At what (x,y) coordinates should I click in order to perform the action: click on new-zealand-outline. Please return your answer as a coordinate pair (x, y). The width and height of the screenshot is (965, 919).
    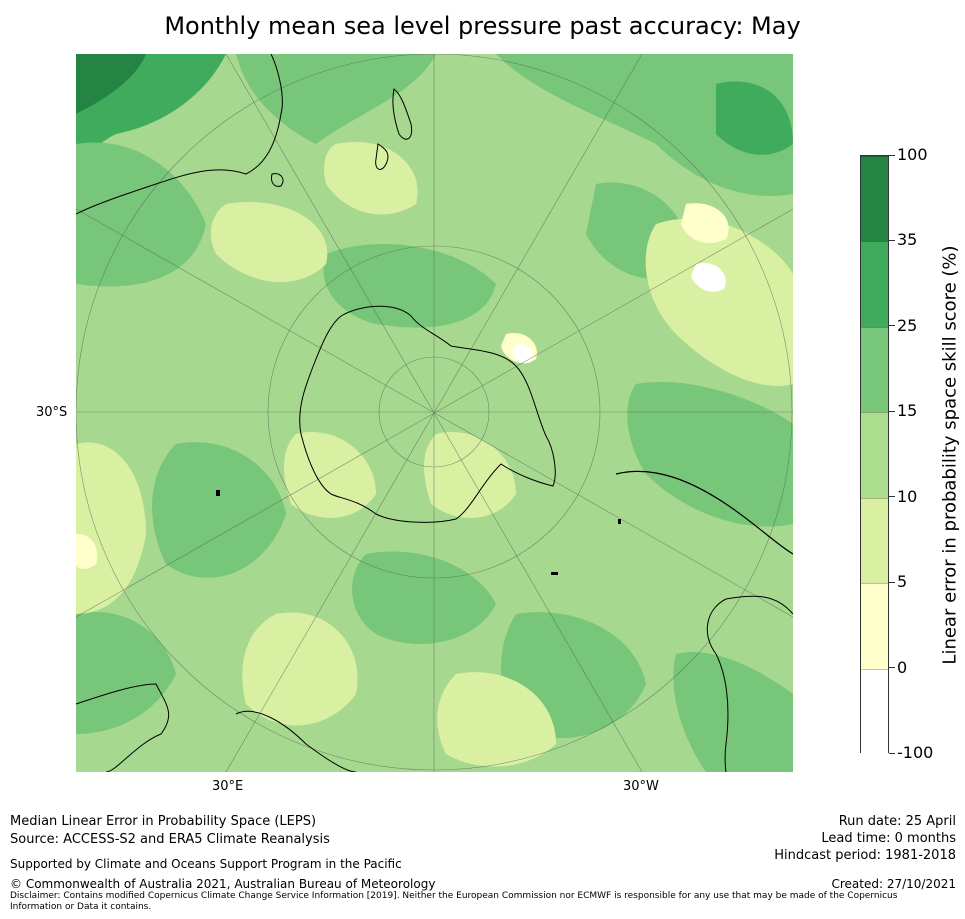
    Looking at the image, I should click on (394, 129).